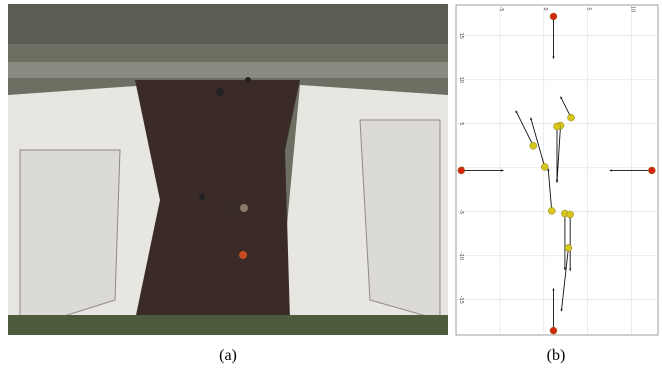 The width and height of the screenshot is (662, 371). Describe the element at coordinates (545, 8) in the screenshot. I see `x-tick-label: 0` at that location.